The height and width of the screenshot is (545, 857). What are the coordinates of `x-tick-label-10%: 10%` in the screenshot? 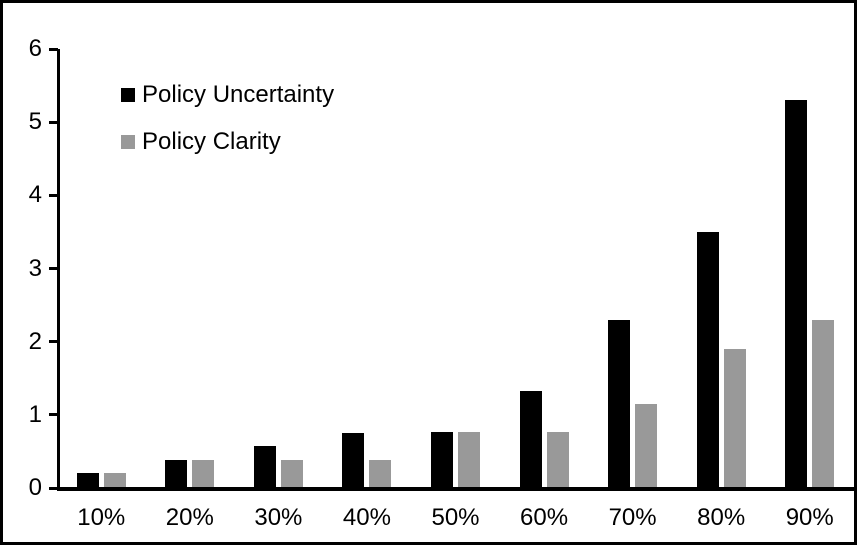 It's located at (101, 517).